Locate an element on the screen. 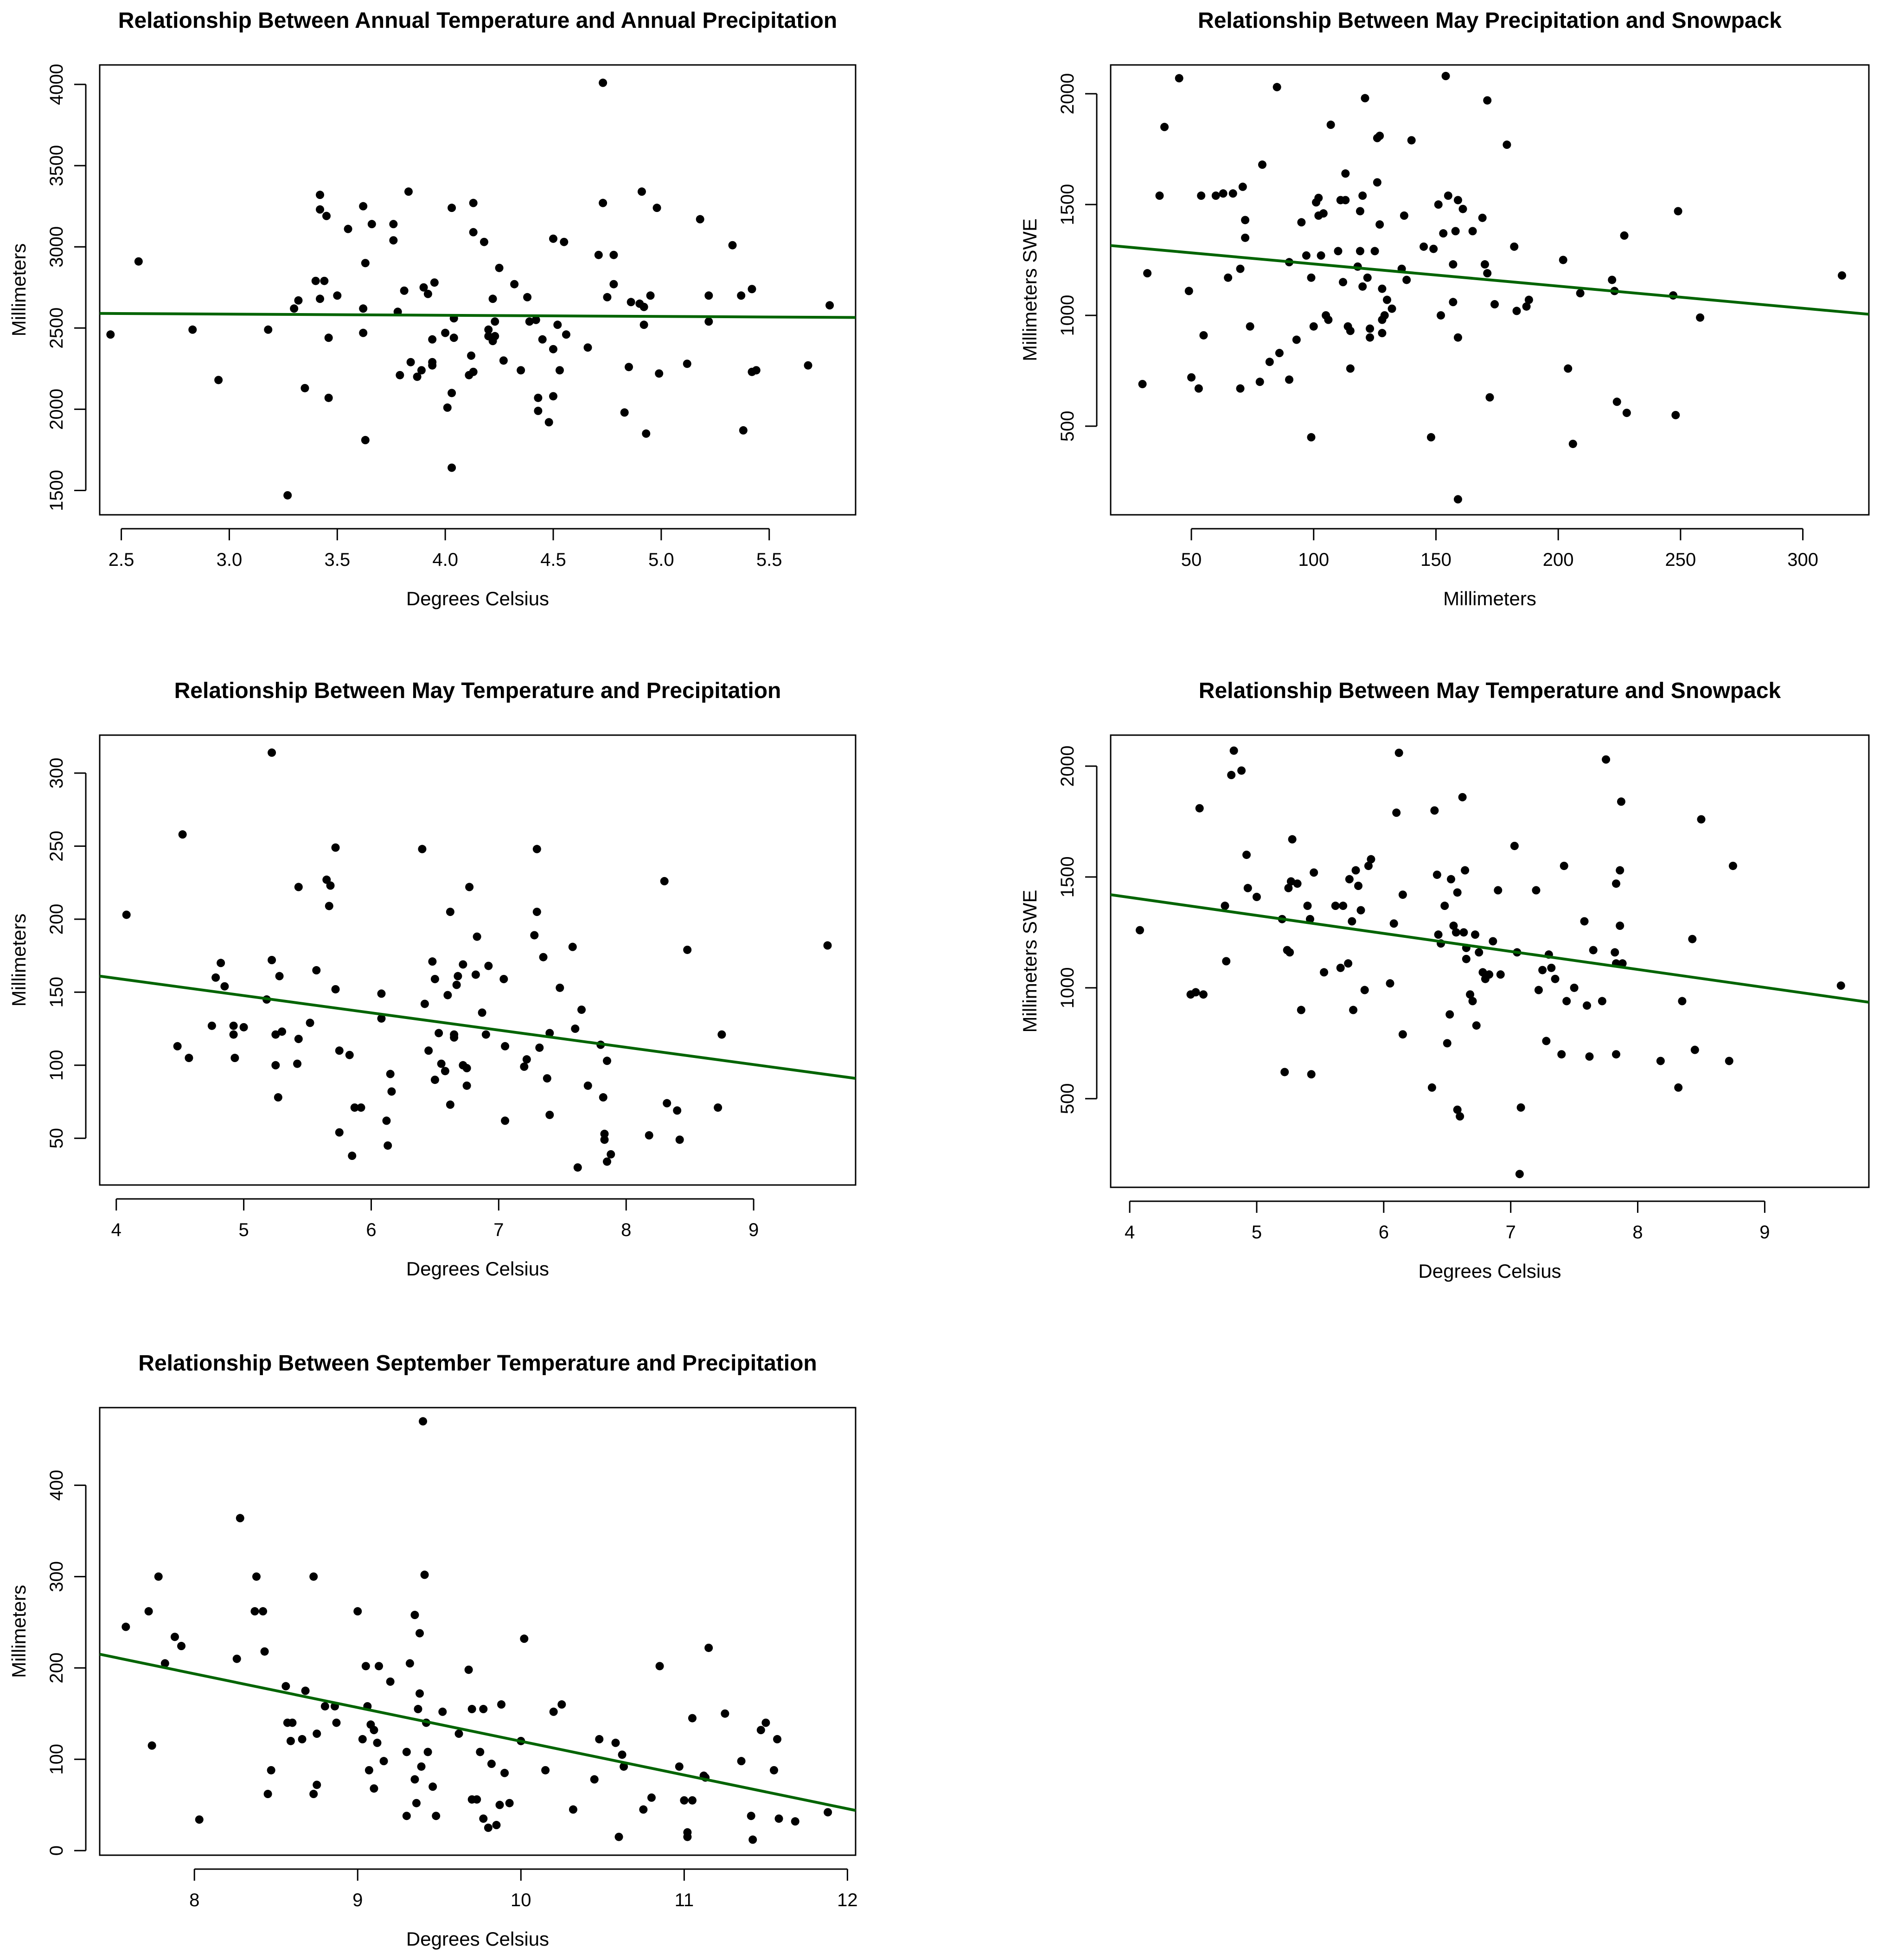 The height and width of the screenshot is (1960, 1880). x-tick-label: 6 is located at coordinates (371, 1230).